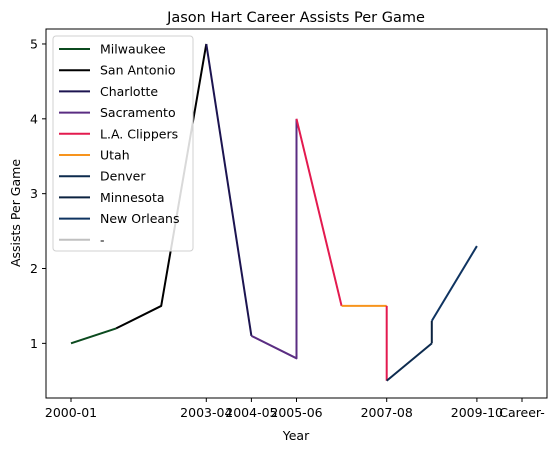 Image resolution: width=557 pixels, height=453 pixels. Describe the element at coordinates (34, 343) in the screenshot. I see `y-tick-label: 1` at that location.